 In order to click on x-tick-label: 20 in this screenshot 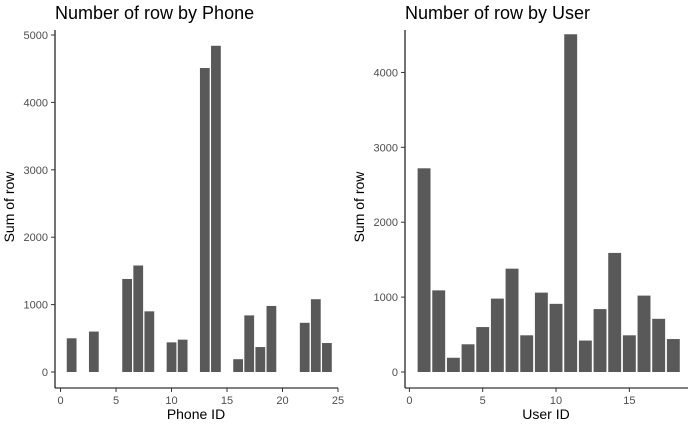, I will do `click(282, 401)`.